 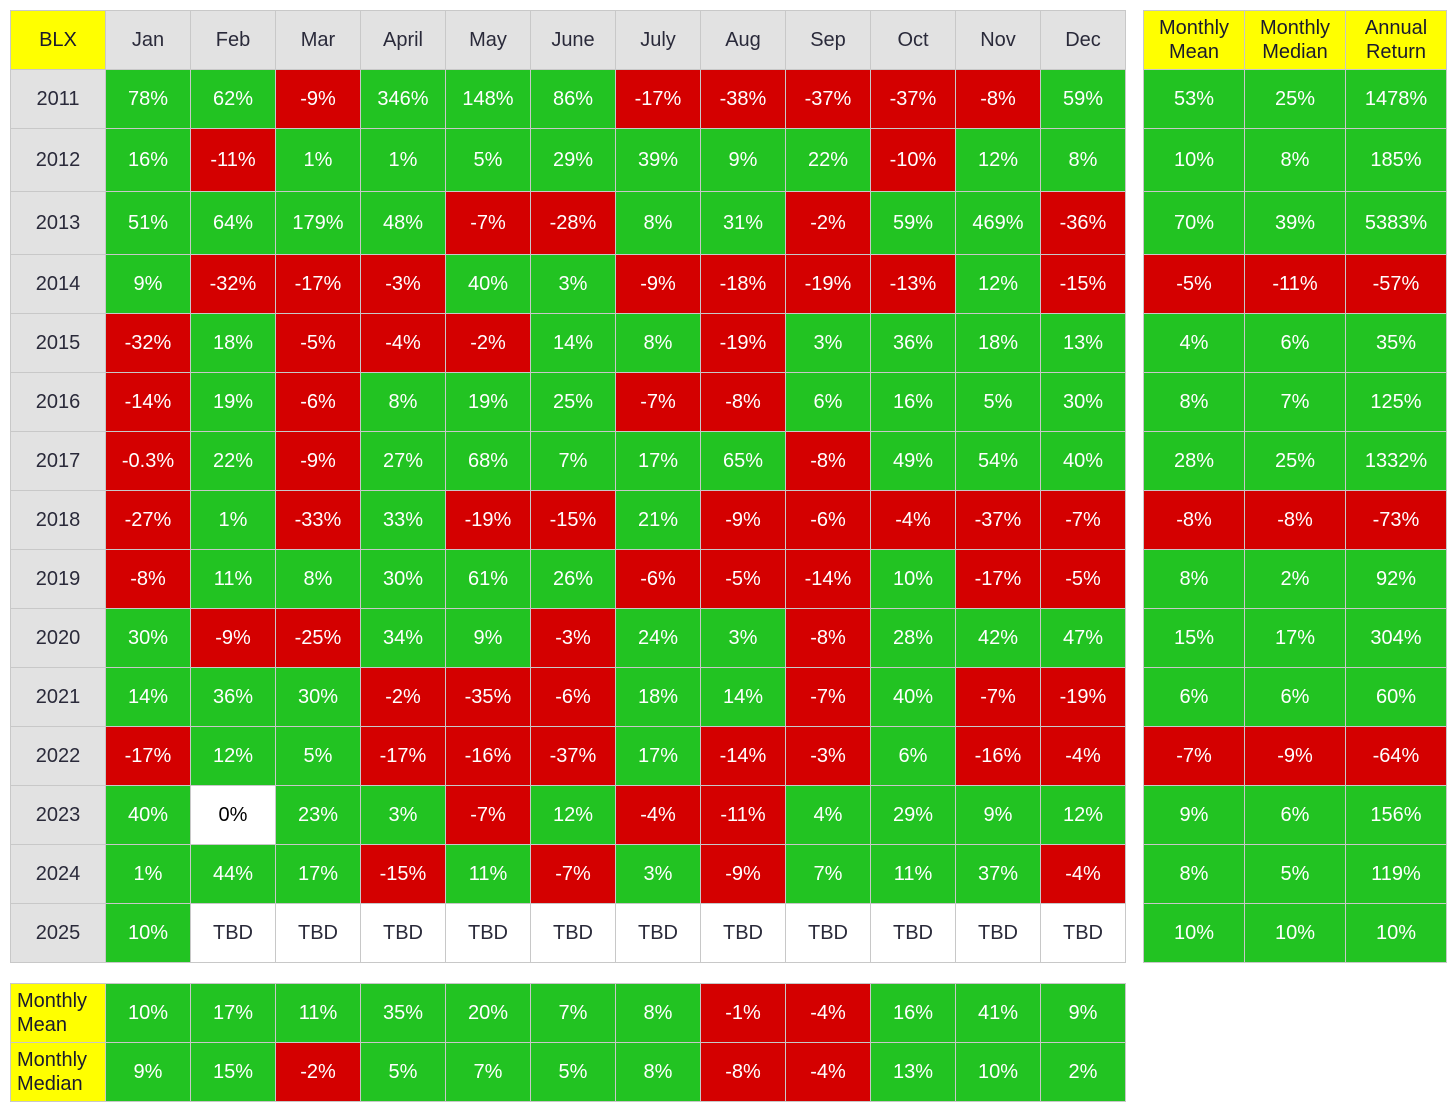 What do you see at coordinates (913, 1013) in the screenshot?
I see `summary-cell-monthly-mean-oct: 16%` at bounding box center [913, 1013].